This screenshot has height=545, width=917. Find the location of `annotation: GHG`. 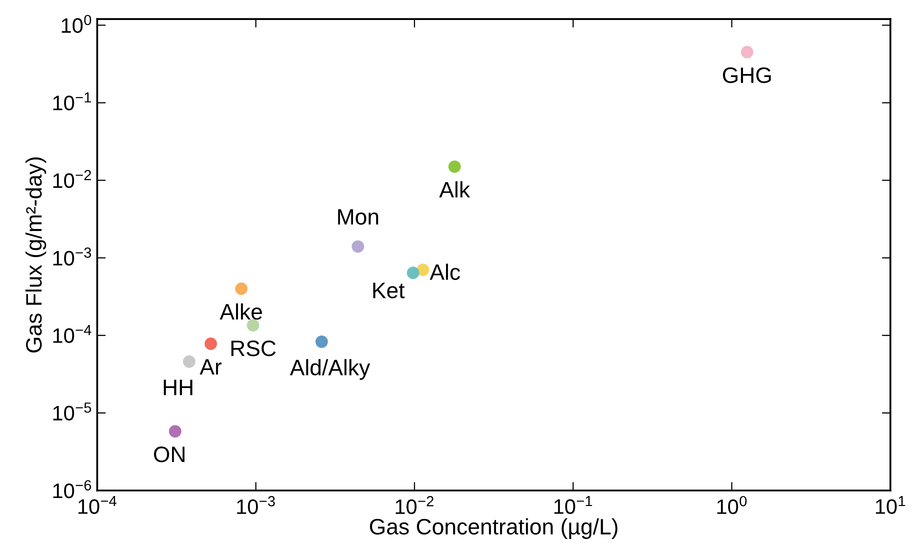

annotation: GHG is located at coordinates (746, 75).